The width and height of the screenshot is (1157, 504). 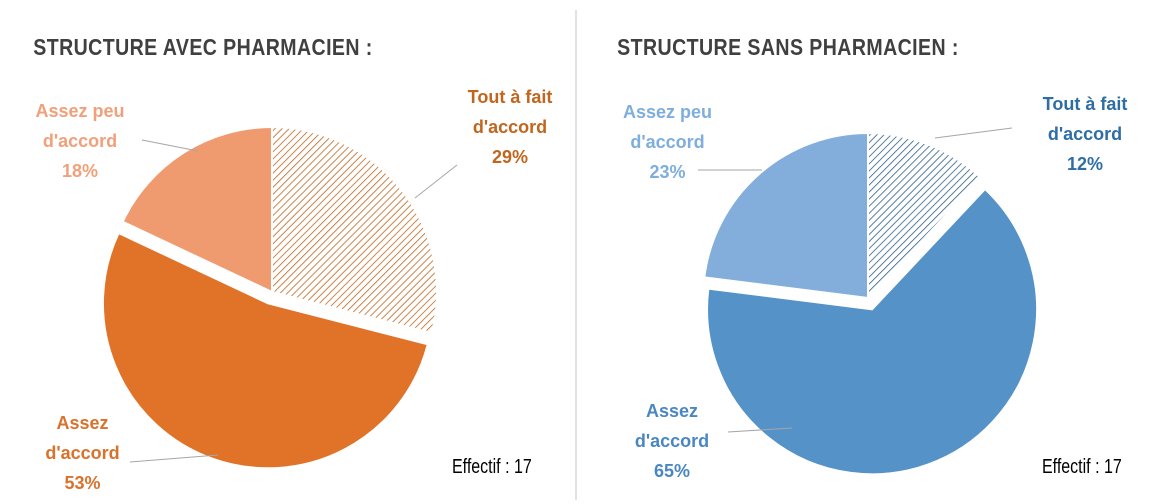 What do you see at coordinates (82, 483) in the screenshot?
I see `value-label: 53%` at bounding box center [82, 483].